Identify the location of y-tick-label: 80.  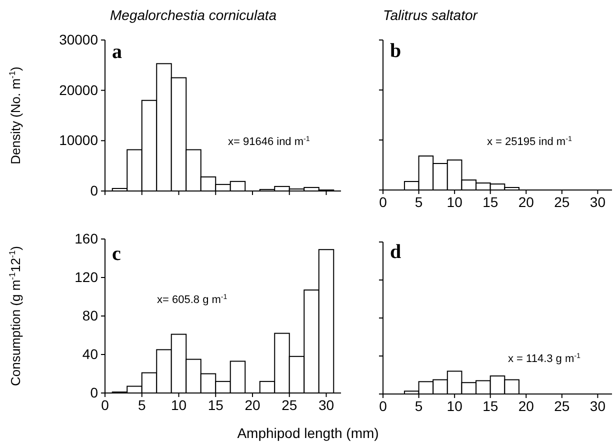
(90, 315).